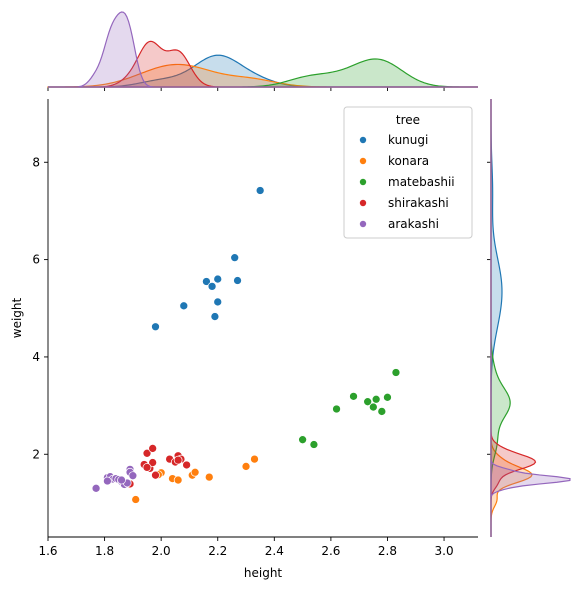  What do you see at coordinates (104, 551) in the screenshot?
I see `x-tick-label: 1.8` at bounding box center [104, 551].